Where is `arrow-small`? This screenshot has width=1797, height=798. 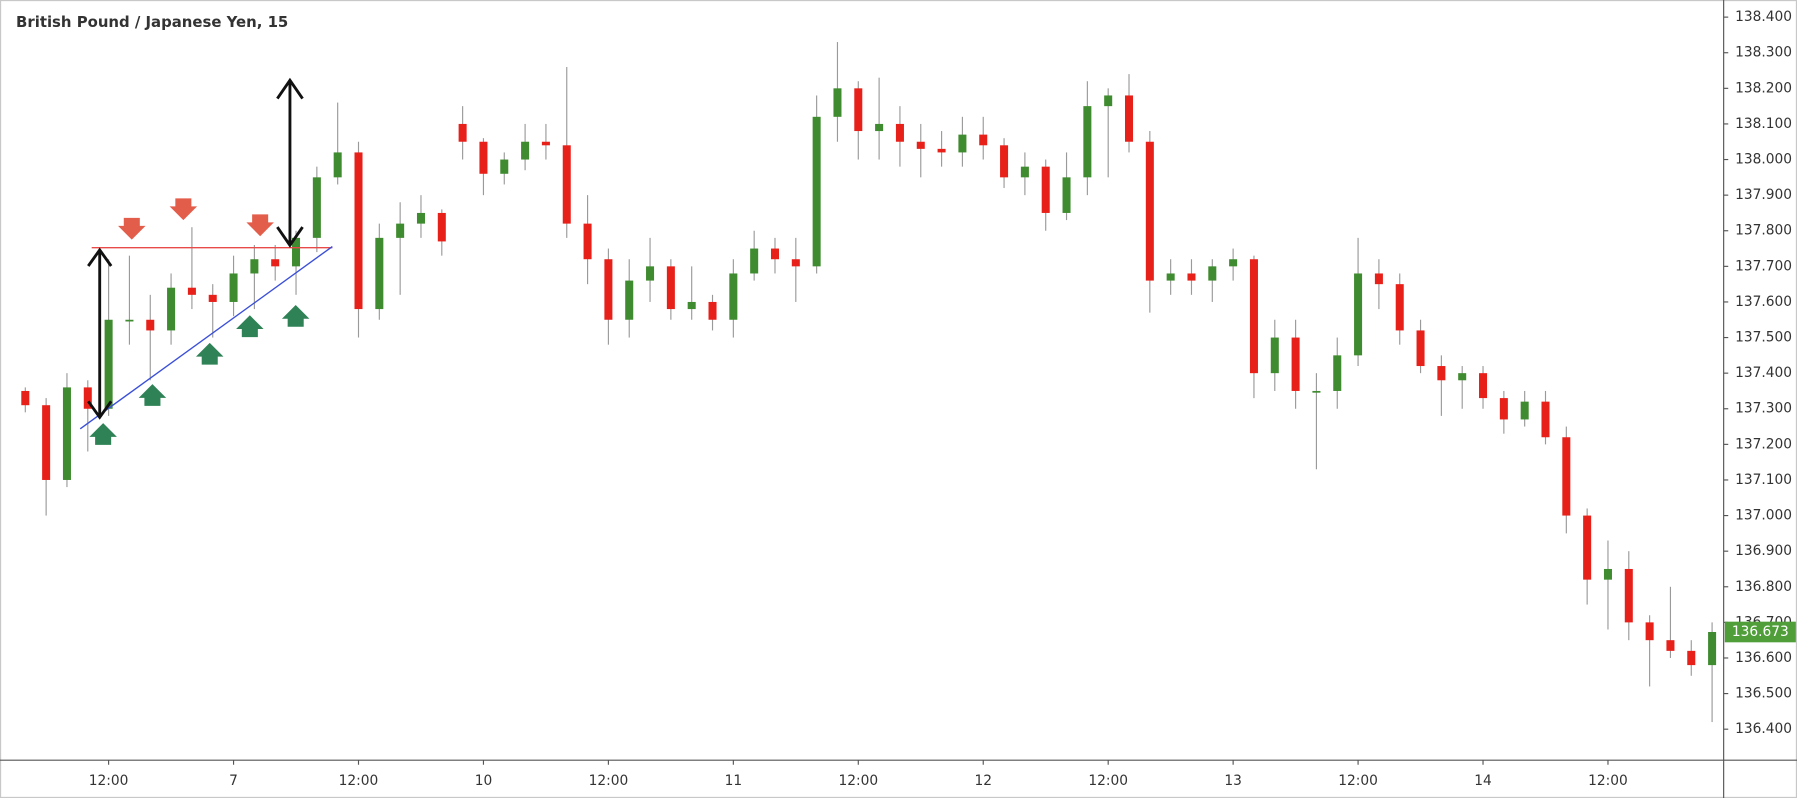 arrow-small is located at coordinates (100, 333).